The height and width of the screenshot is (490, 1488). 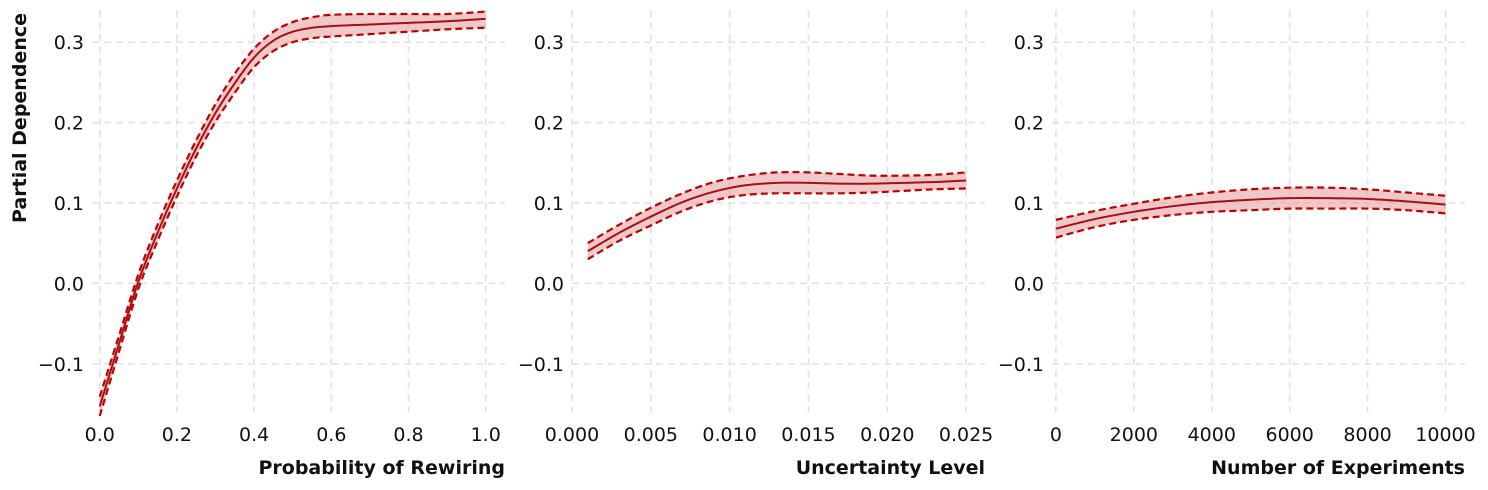 What do you see at coordinates (808, 435) in the screenshot?
I see `x-tick-label: 0.015` at bounding box center [808, 435].